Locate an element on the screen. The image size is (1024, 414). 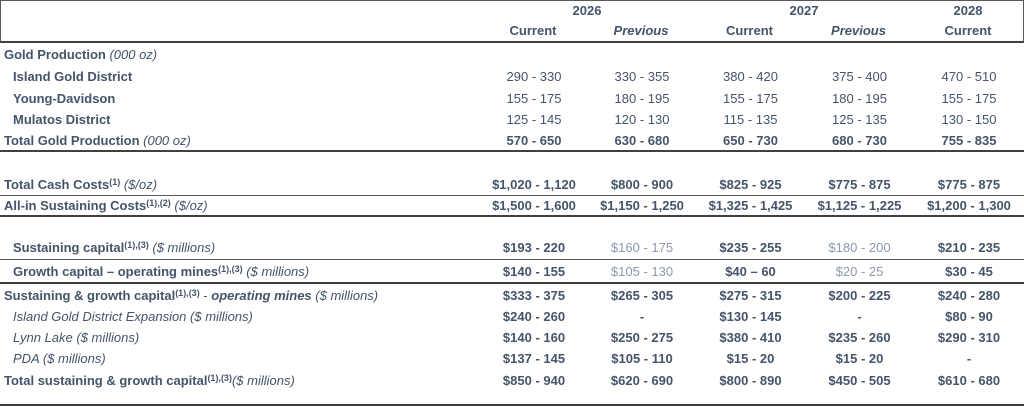
cell-lynn-lake-col1: $250 - 275 is located at coordinates (642, 337).